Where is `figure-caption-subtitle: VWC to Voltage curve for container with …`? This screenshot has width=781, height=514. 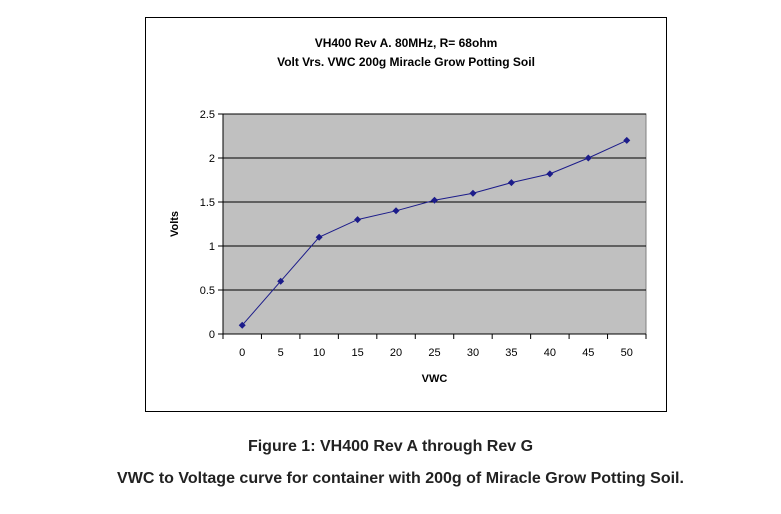
figure-caption-subtitle: VWC to Voltage curve for container with … is located at coordinates (400, 478).